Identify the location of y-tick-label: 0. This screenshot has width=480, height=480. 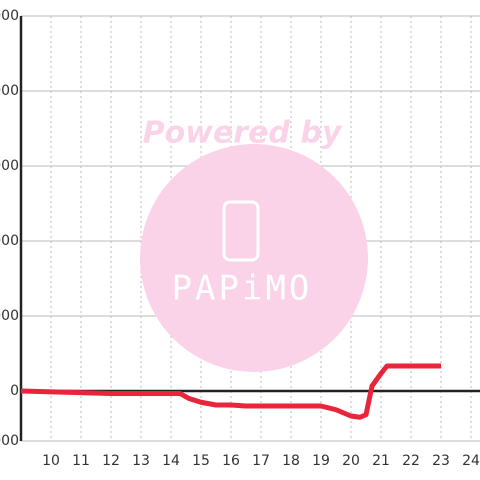
(14, 391).